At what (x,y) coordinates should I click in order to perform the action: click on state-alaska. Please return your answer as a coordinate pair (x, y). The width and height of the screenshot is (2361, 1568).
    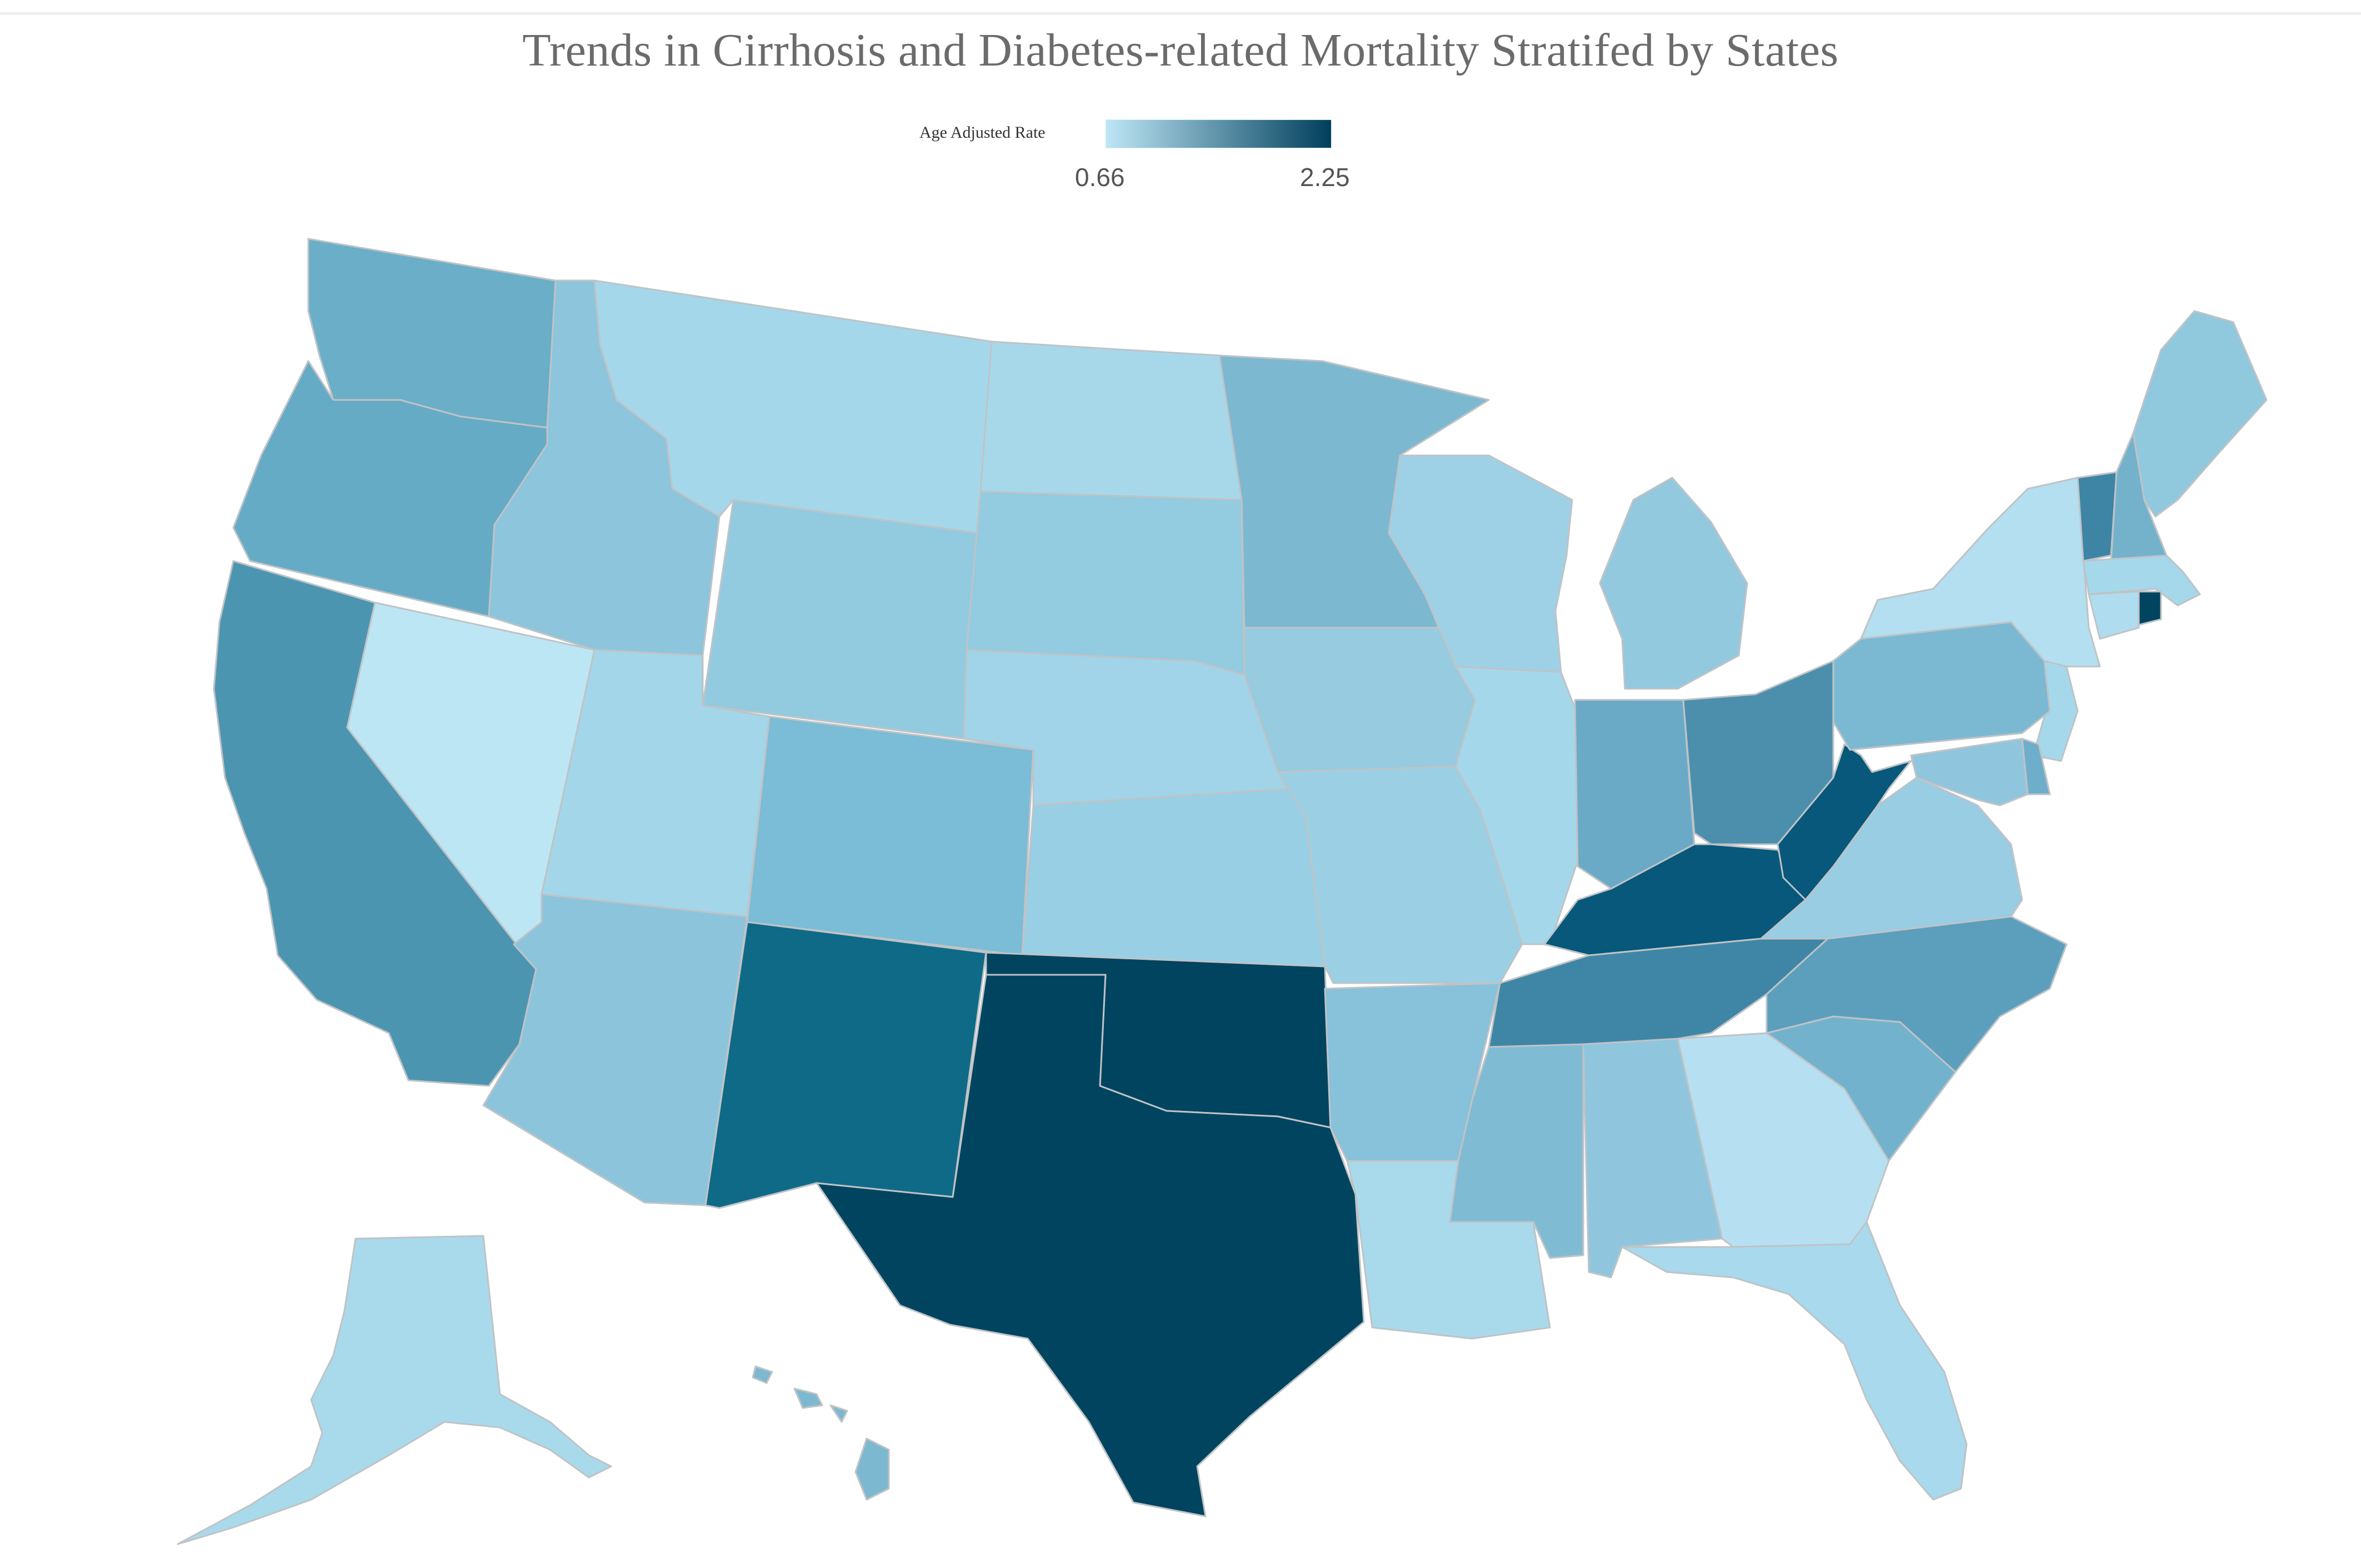
    Looking at the image, I should click on (394, 1390).